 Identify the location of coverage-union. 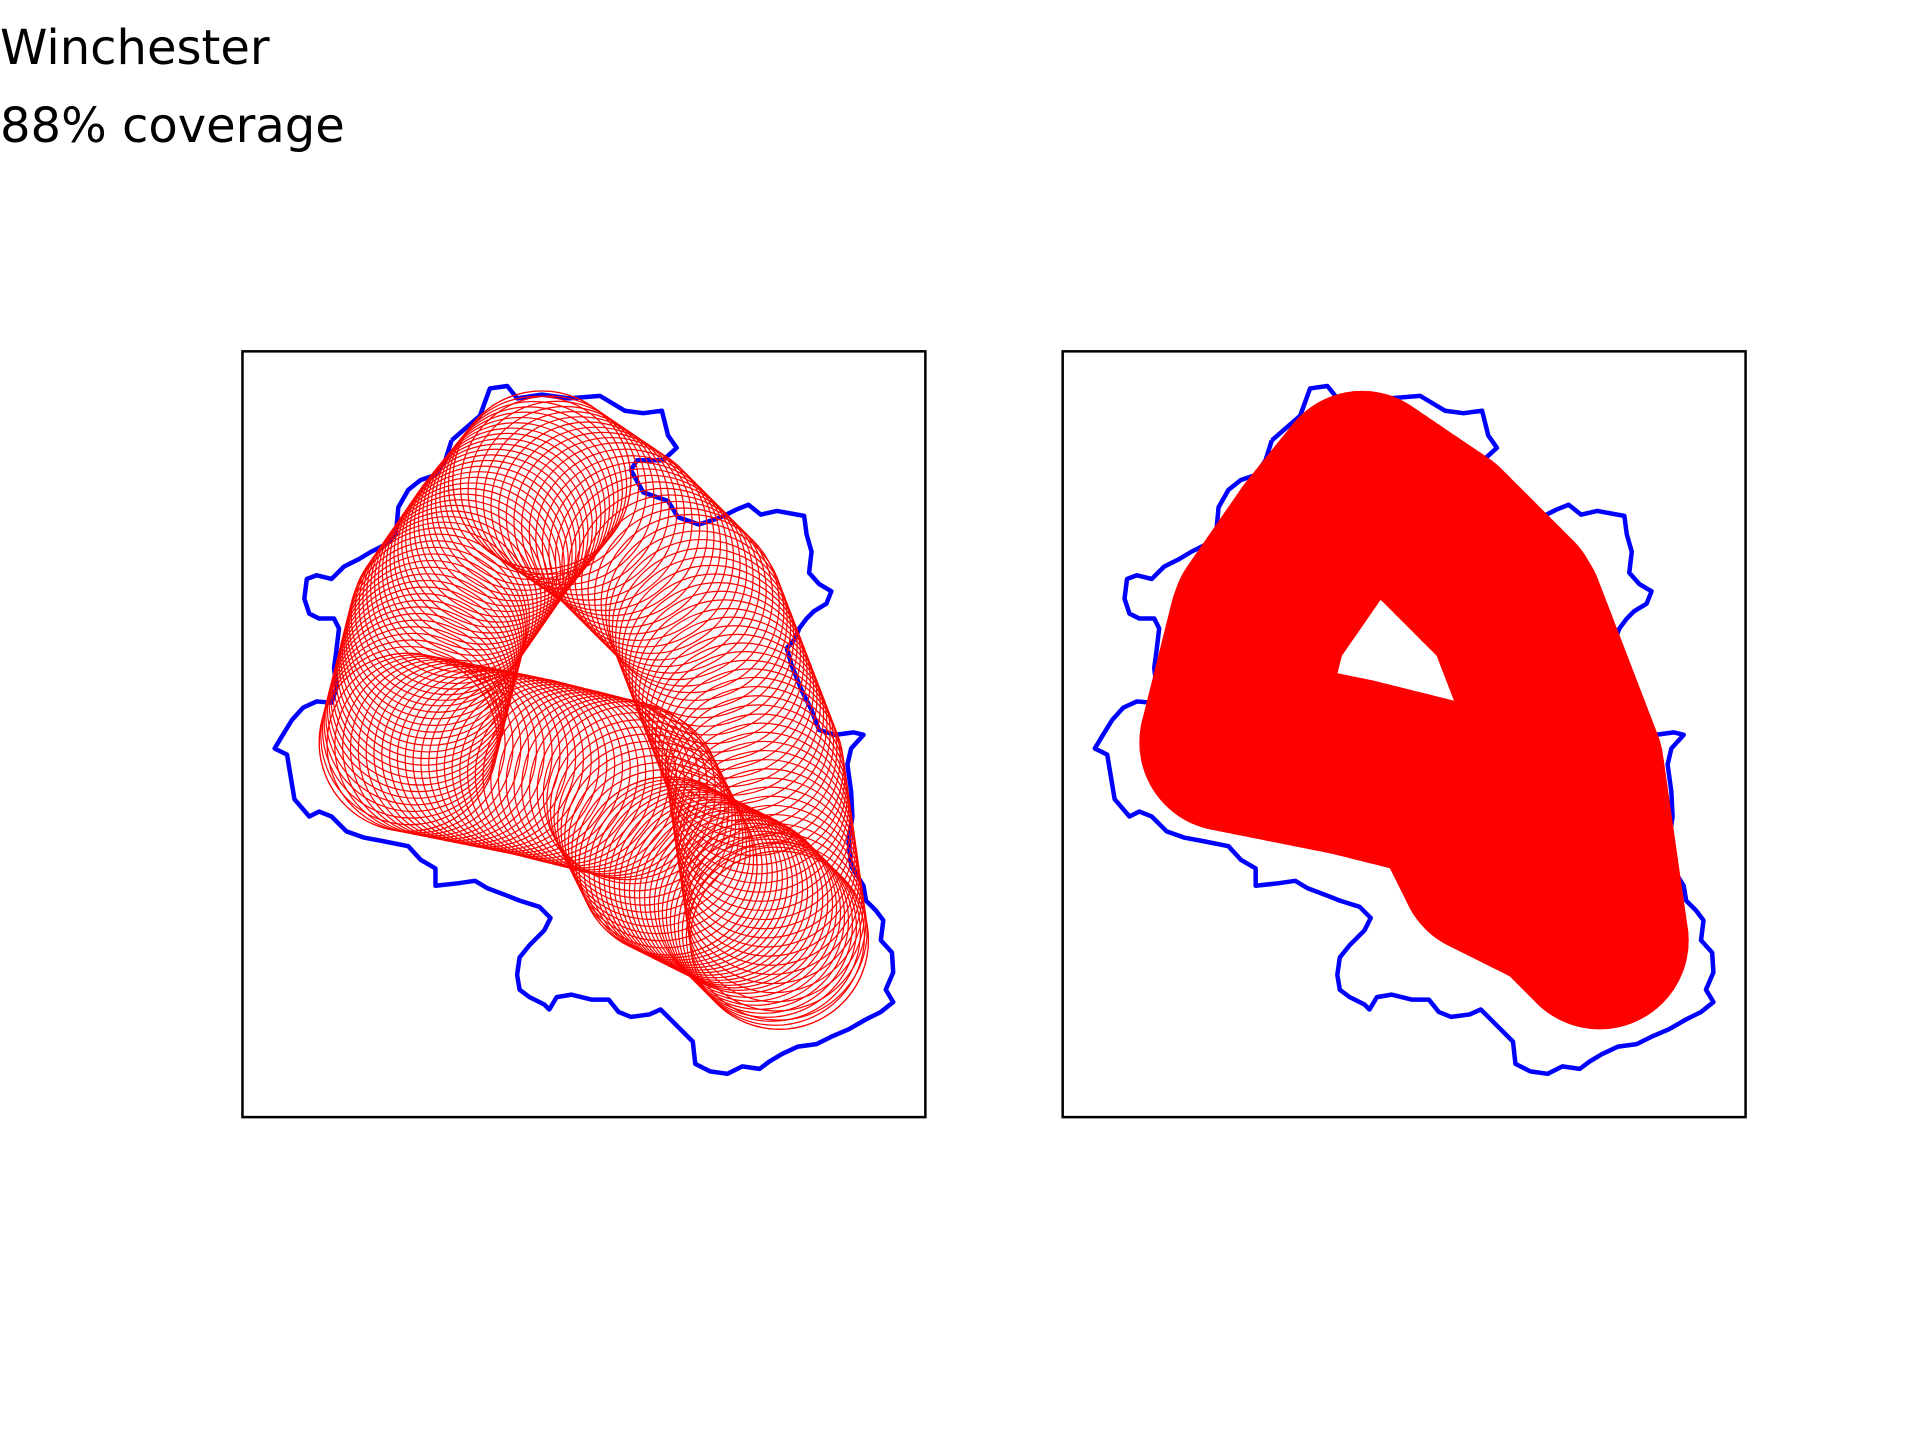
(1414, 710).